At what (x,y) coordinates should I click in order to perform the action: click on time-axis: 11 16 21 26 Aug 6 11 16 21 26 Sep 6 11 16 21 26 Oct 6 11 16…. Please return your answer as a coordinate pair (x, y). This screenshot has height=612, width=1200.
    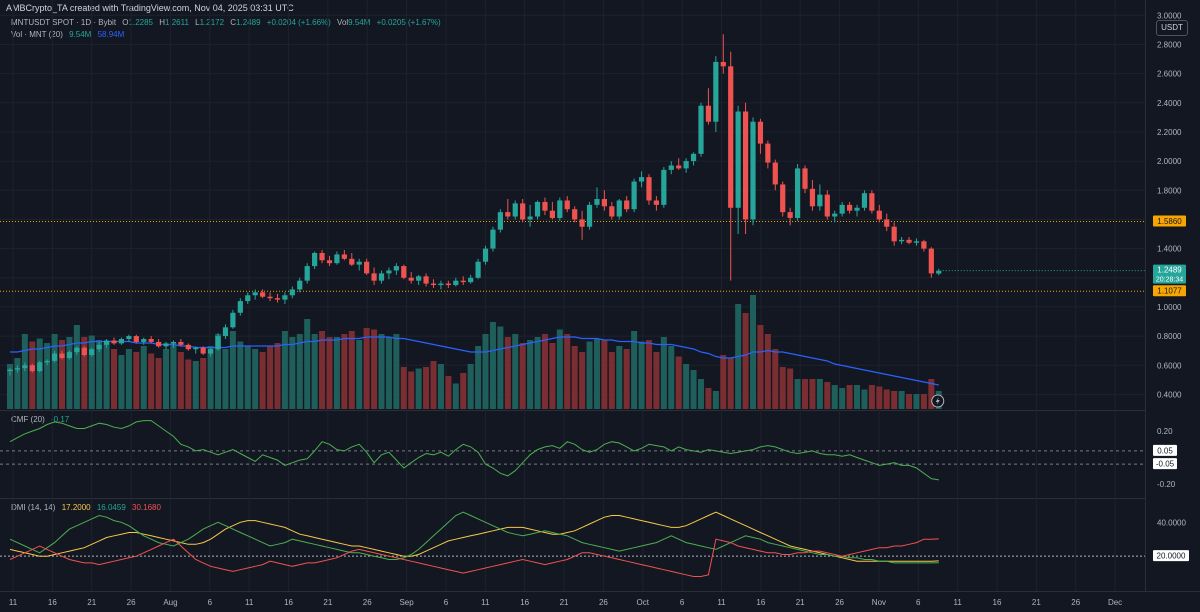
    Looking at the image, I should click on (600, 601).